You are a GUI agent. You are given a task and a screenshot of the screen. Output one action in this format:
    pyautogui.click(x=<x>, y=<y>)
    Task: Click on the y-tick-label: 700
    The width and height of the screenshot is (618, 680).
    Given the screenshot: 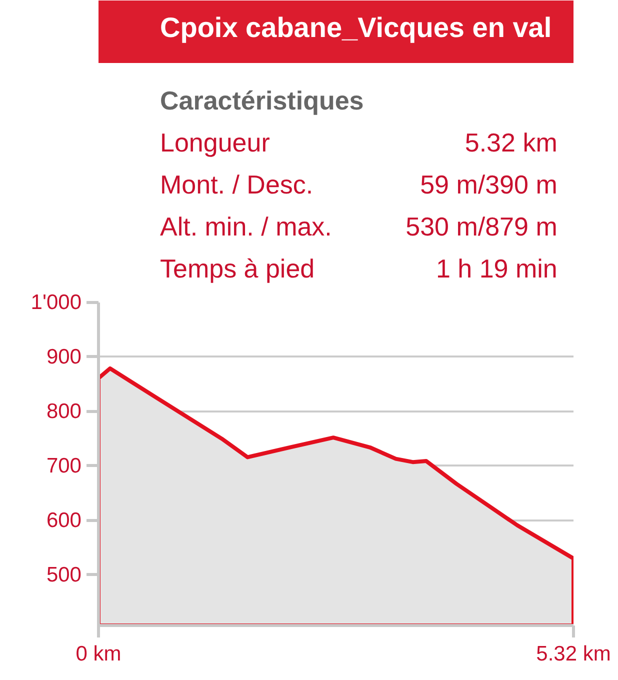 What is the action you would take?
    pyautogui.click(x=64, y=466)
    